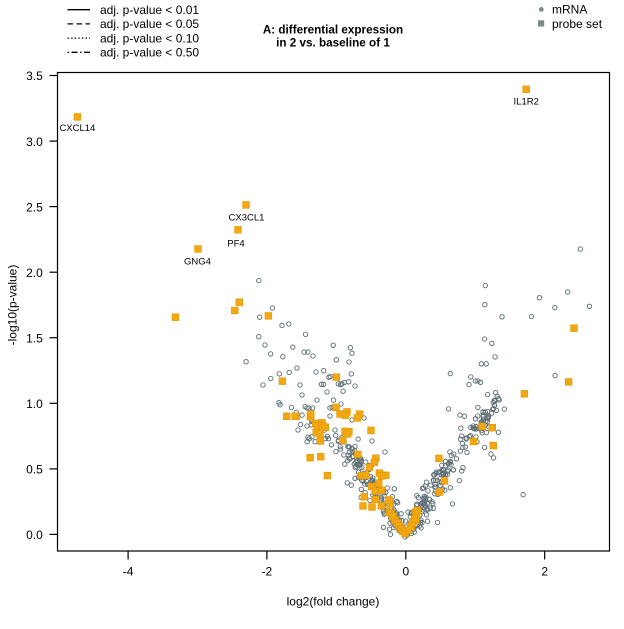 The width and height of the screenshot is (624, 629). Describe the element at coordinates (34, 338) in the screenshot. I see `svg-text: 1.5` at that location.